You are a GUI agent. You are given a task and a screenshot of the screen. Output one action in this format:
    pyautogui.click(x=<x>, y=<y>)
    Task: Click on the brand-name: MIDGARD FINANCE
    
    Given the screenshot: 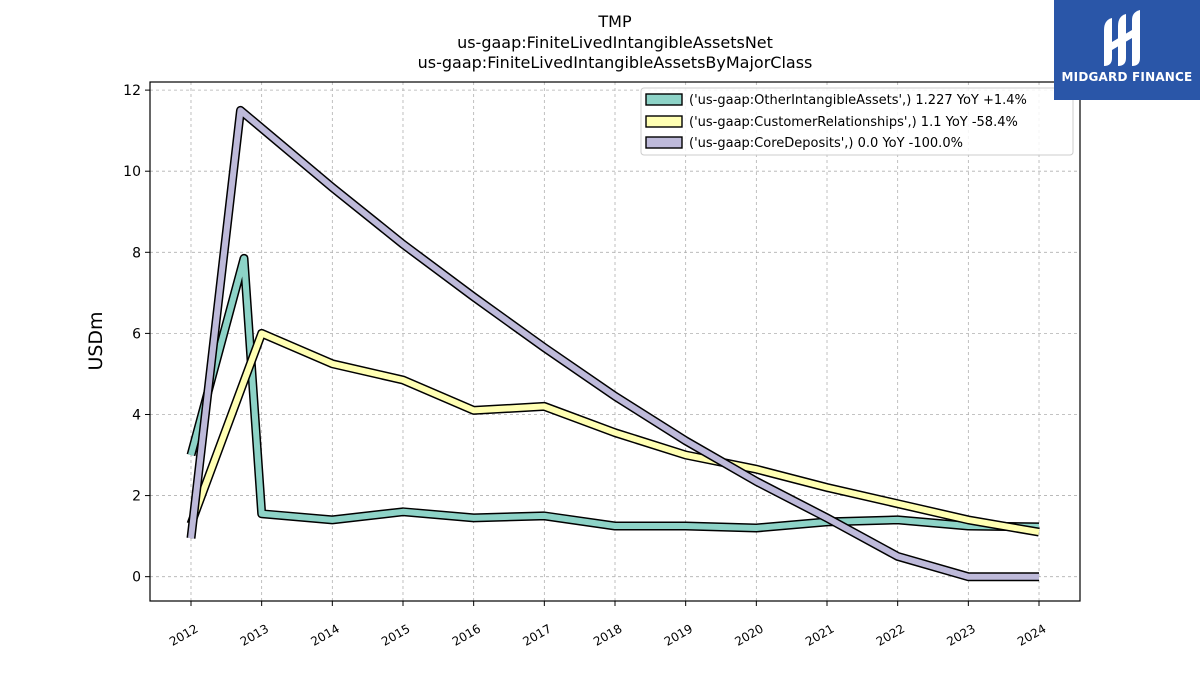 What is the action you would take?
    pyautogui.click(x=1127, y=77)
    